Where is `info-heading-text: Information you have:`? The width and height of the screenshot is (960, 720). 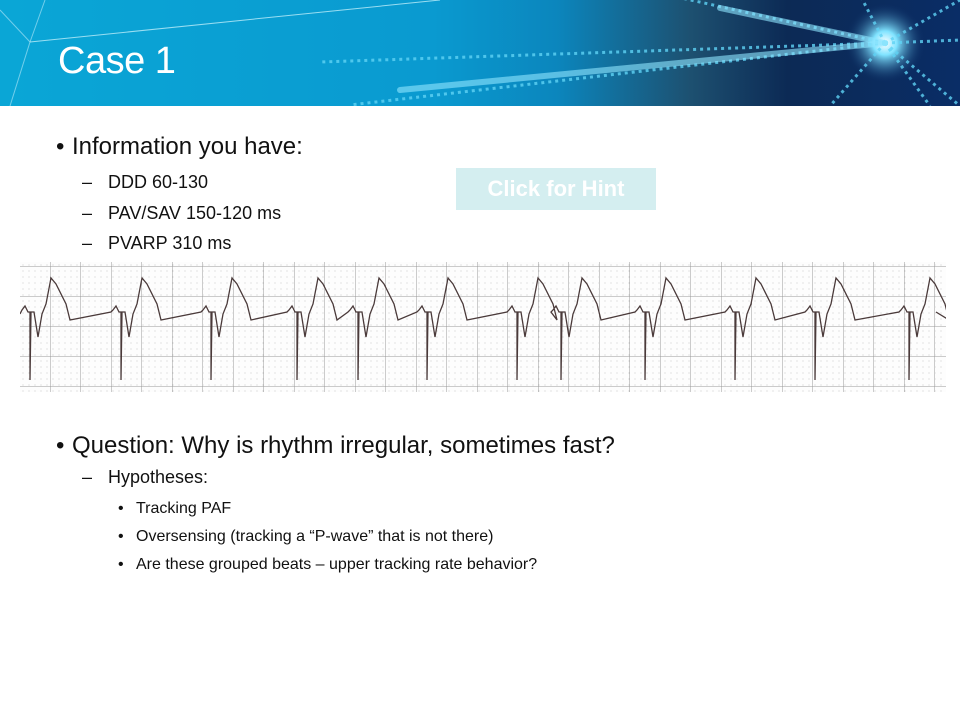 info-heading-text: Information you have: is located at coordinates (187, 146).